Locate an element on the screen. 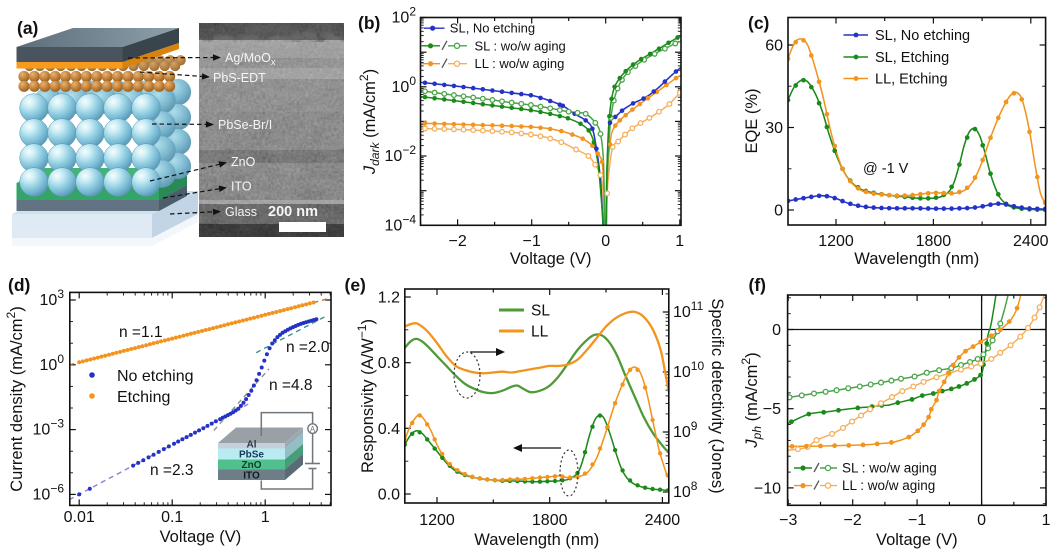 The width and height of the screenshot is (1058, 560). svg-text: (a) is located at coordinates (27, 28).